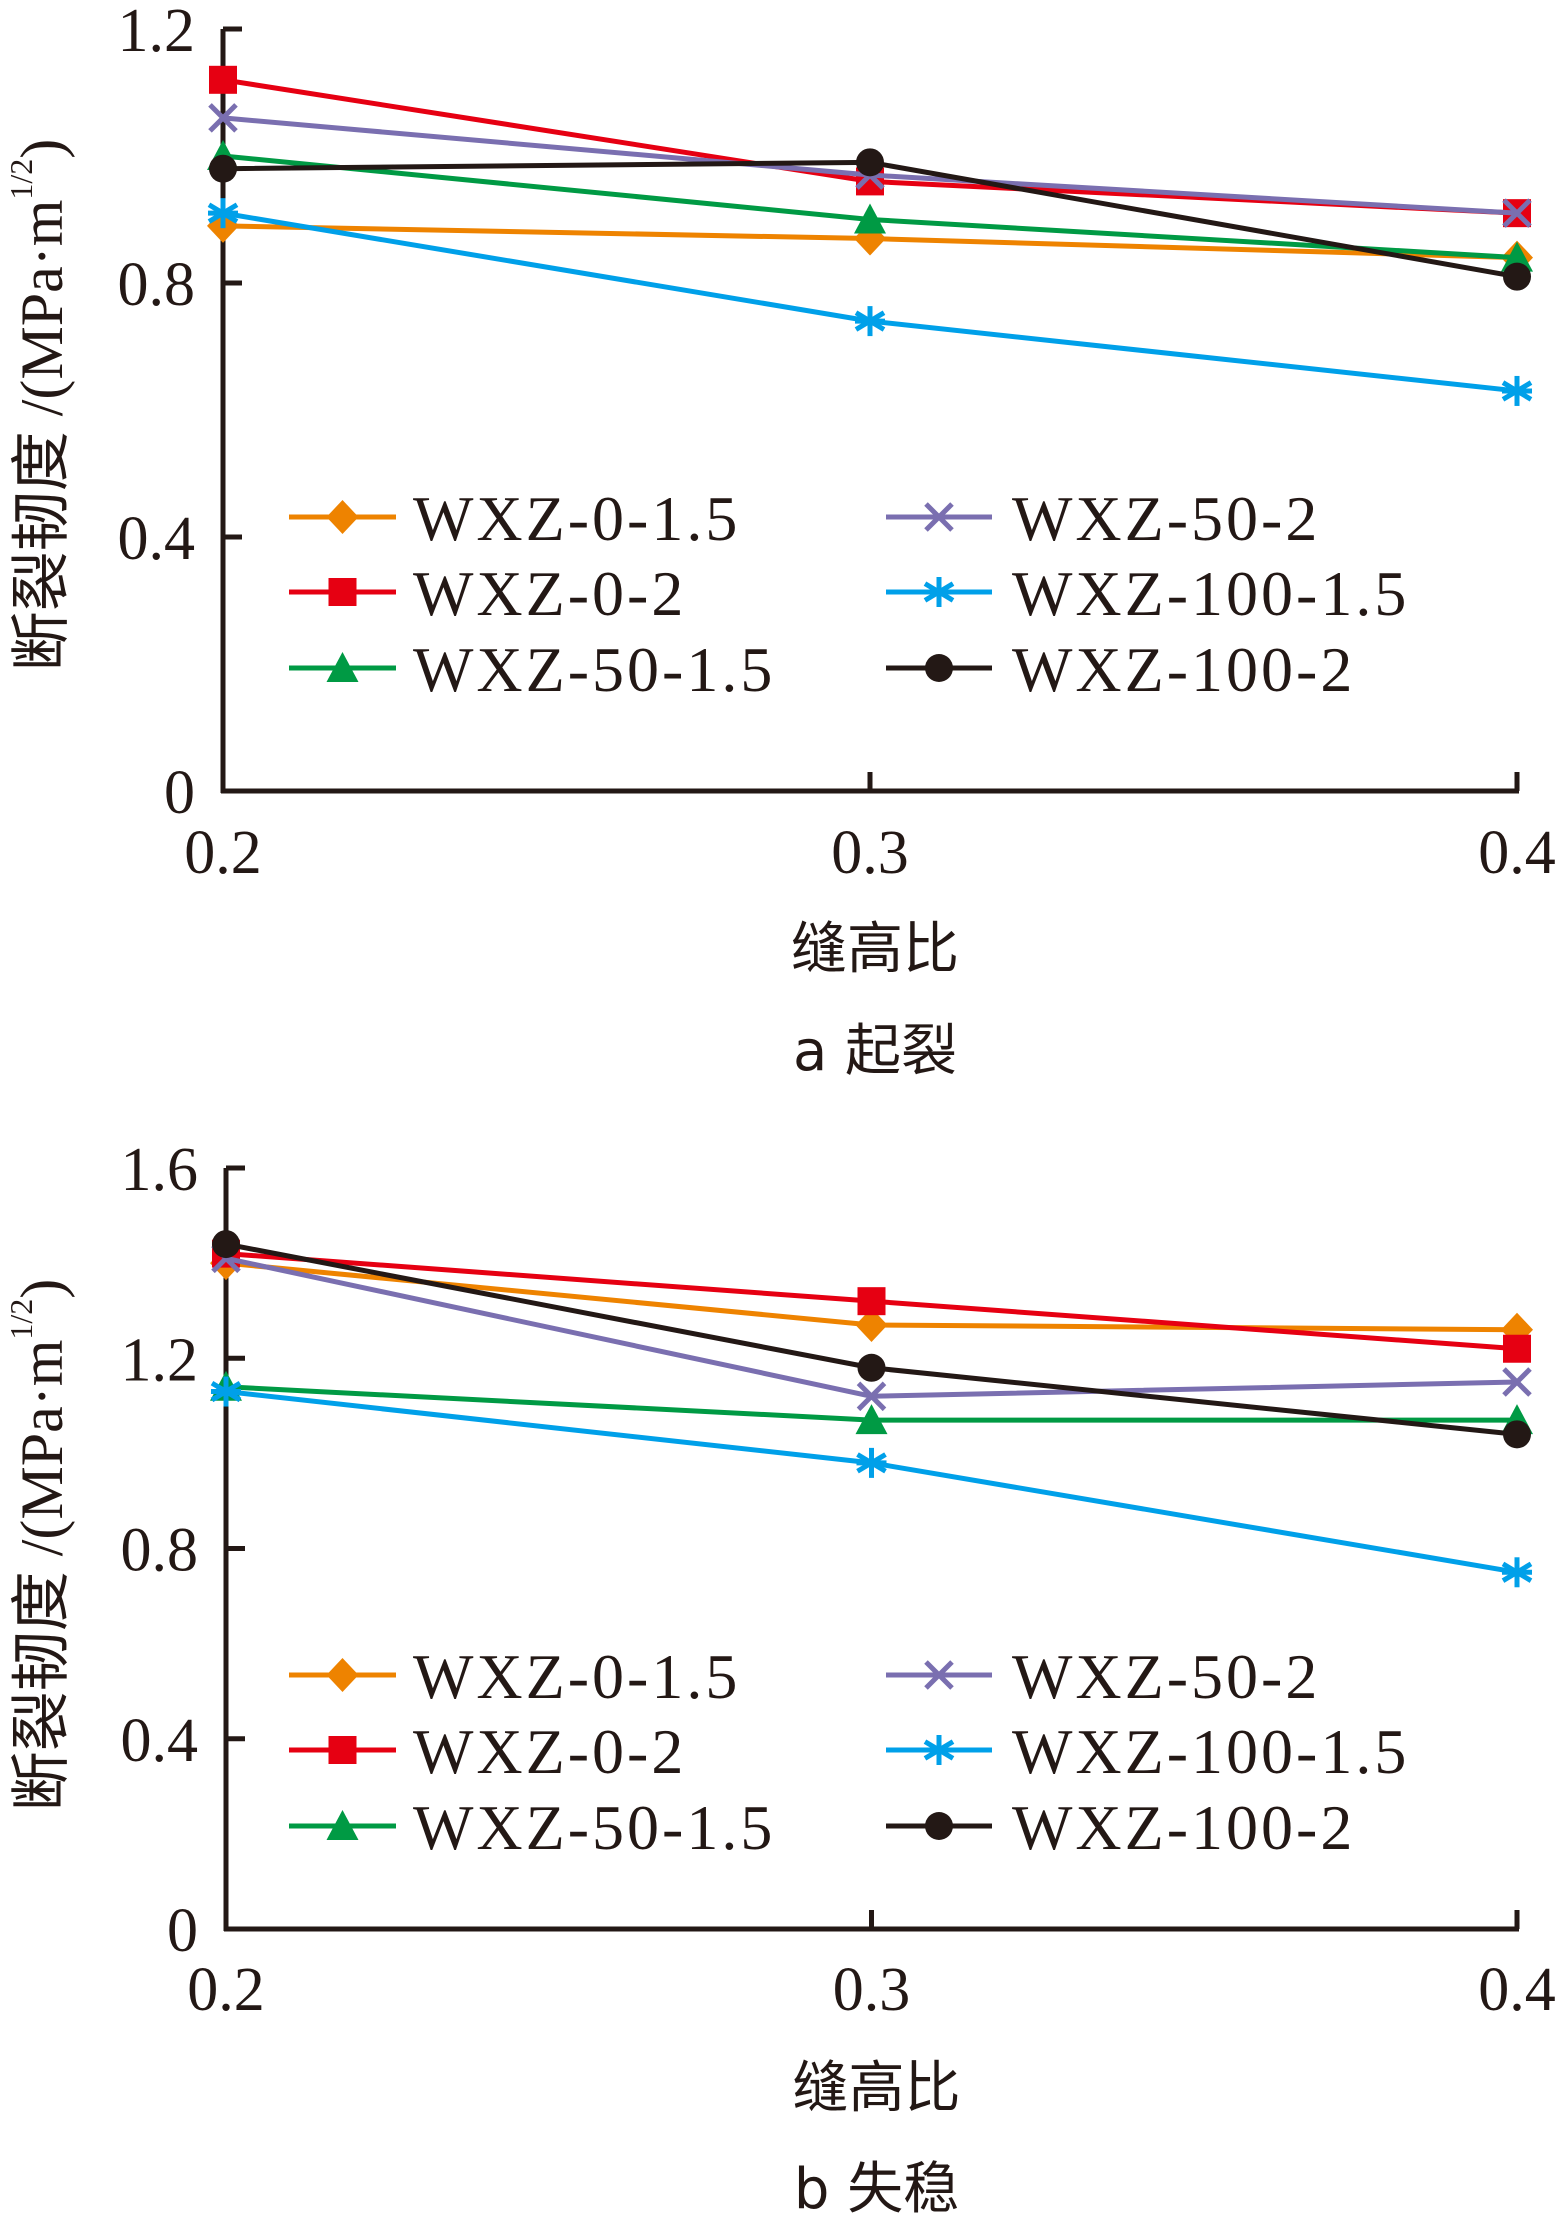 The width and height of the screenshot is (1567, 2225). What do you see at coordinates (876, 2189) in the screenshot?
I see `panel-caption: b 失稳` at bounding box center [876, 2189].